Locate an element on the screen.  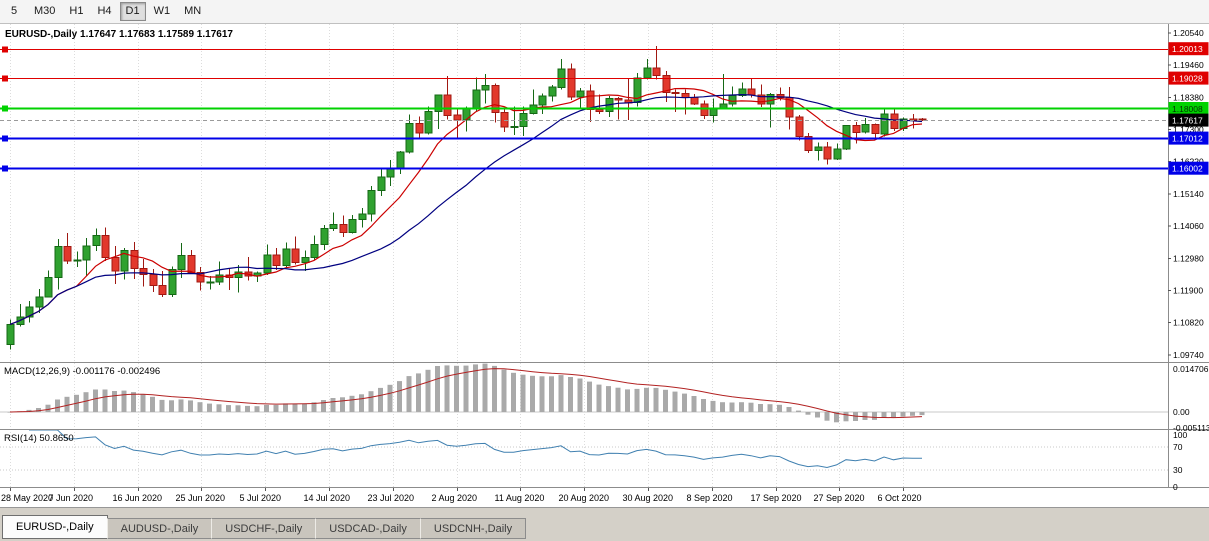
timeframe-button-h4: H4 is located at coordinates (104, 11).